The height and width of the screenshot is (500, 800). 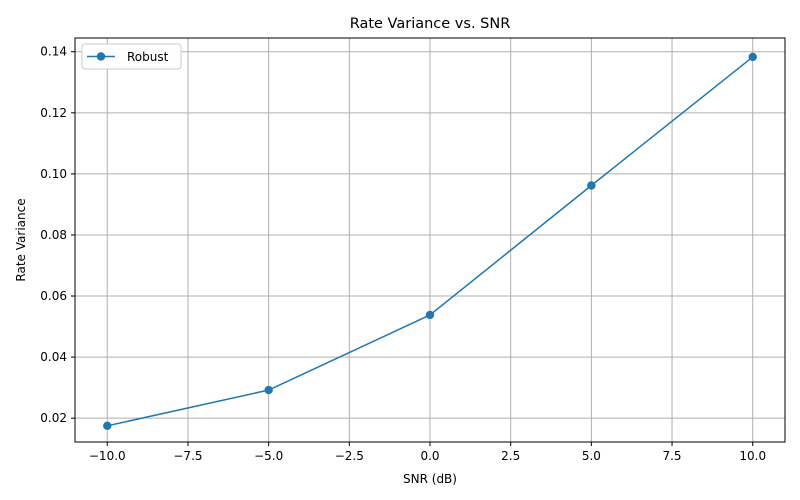 What do you see at coordinates (429, 456) in the screenshot?
I see `x-tick-label: 0.0` at bounding box center [429, 456].